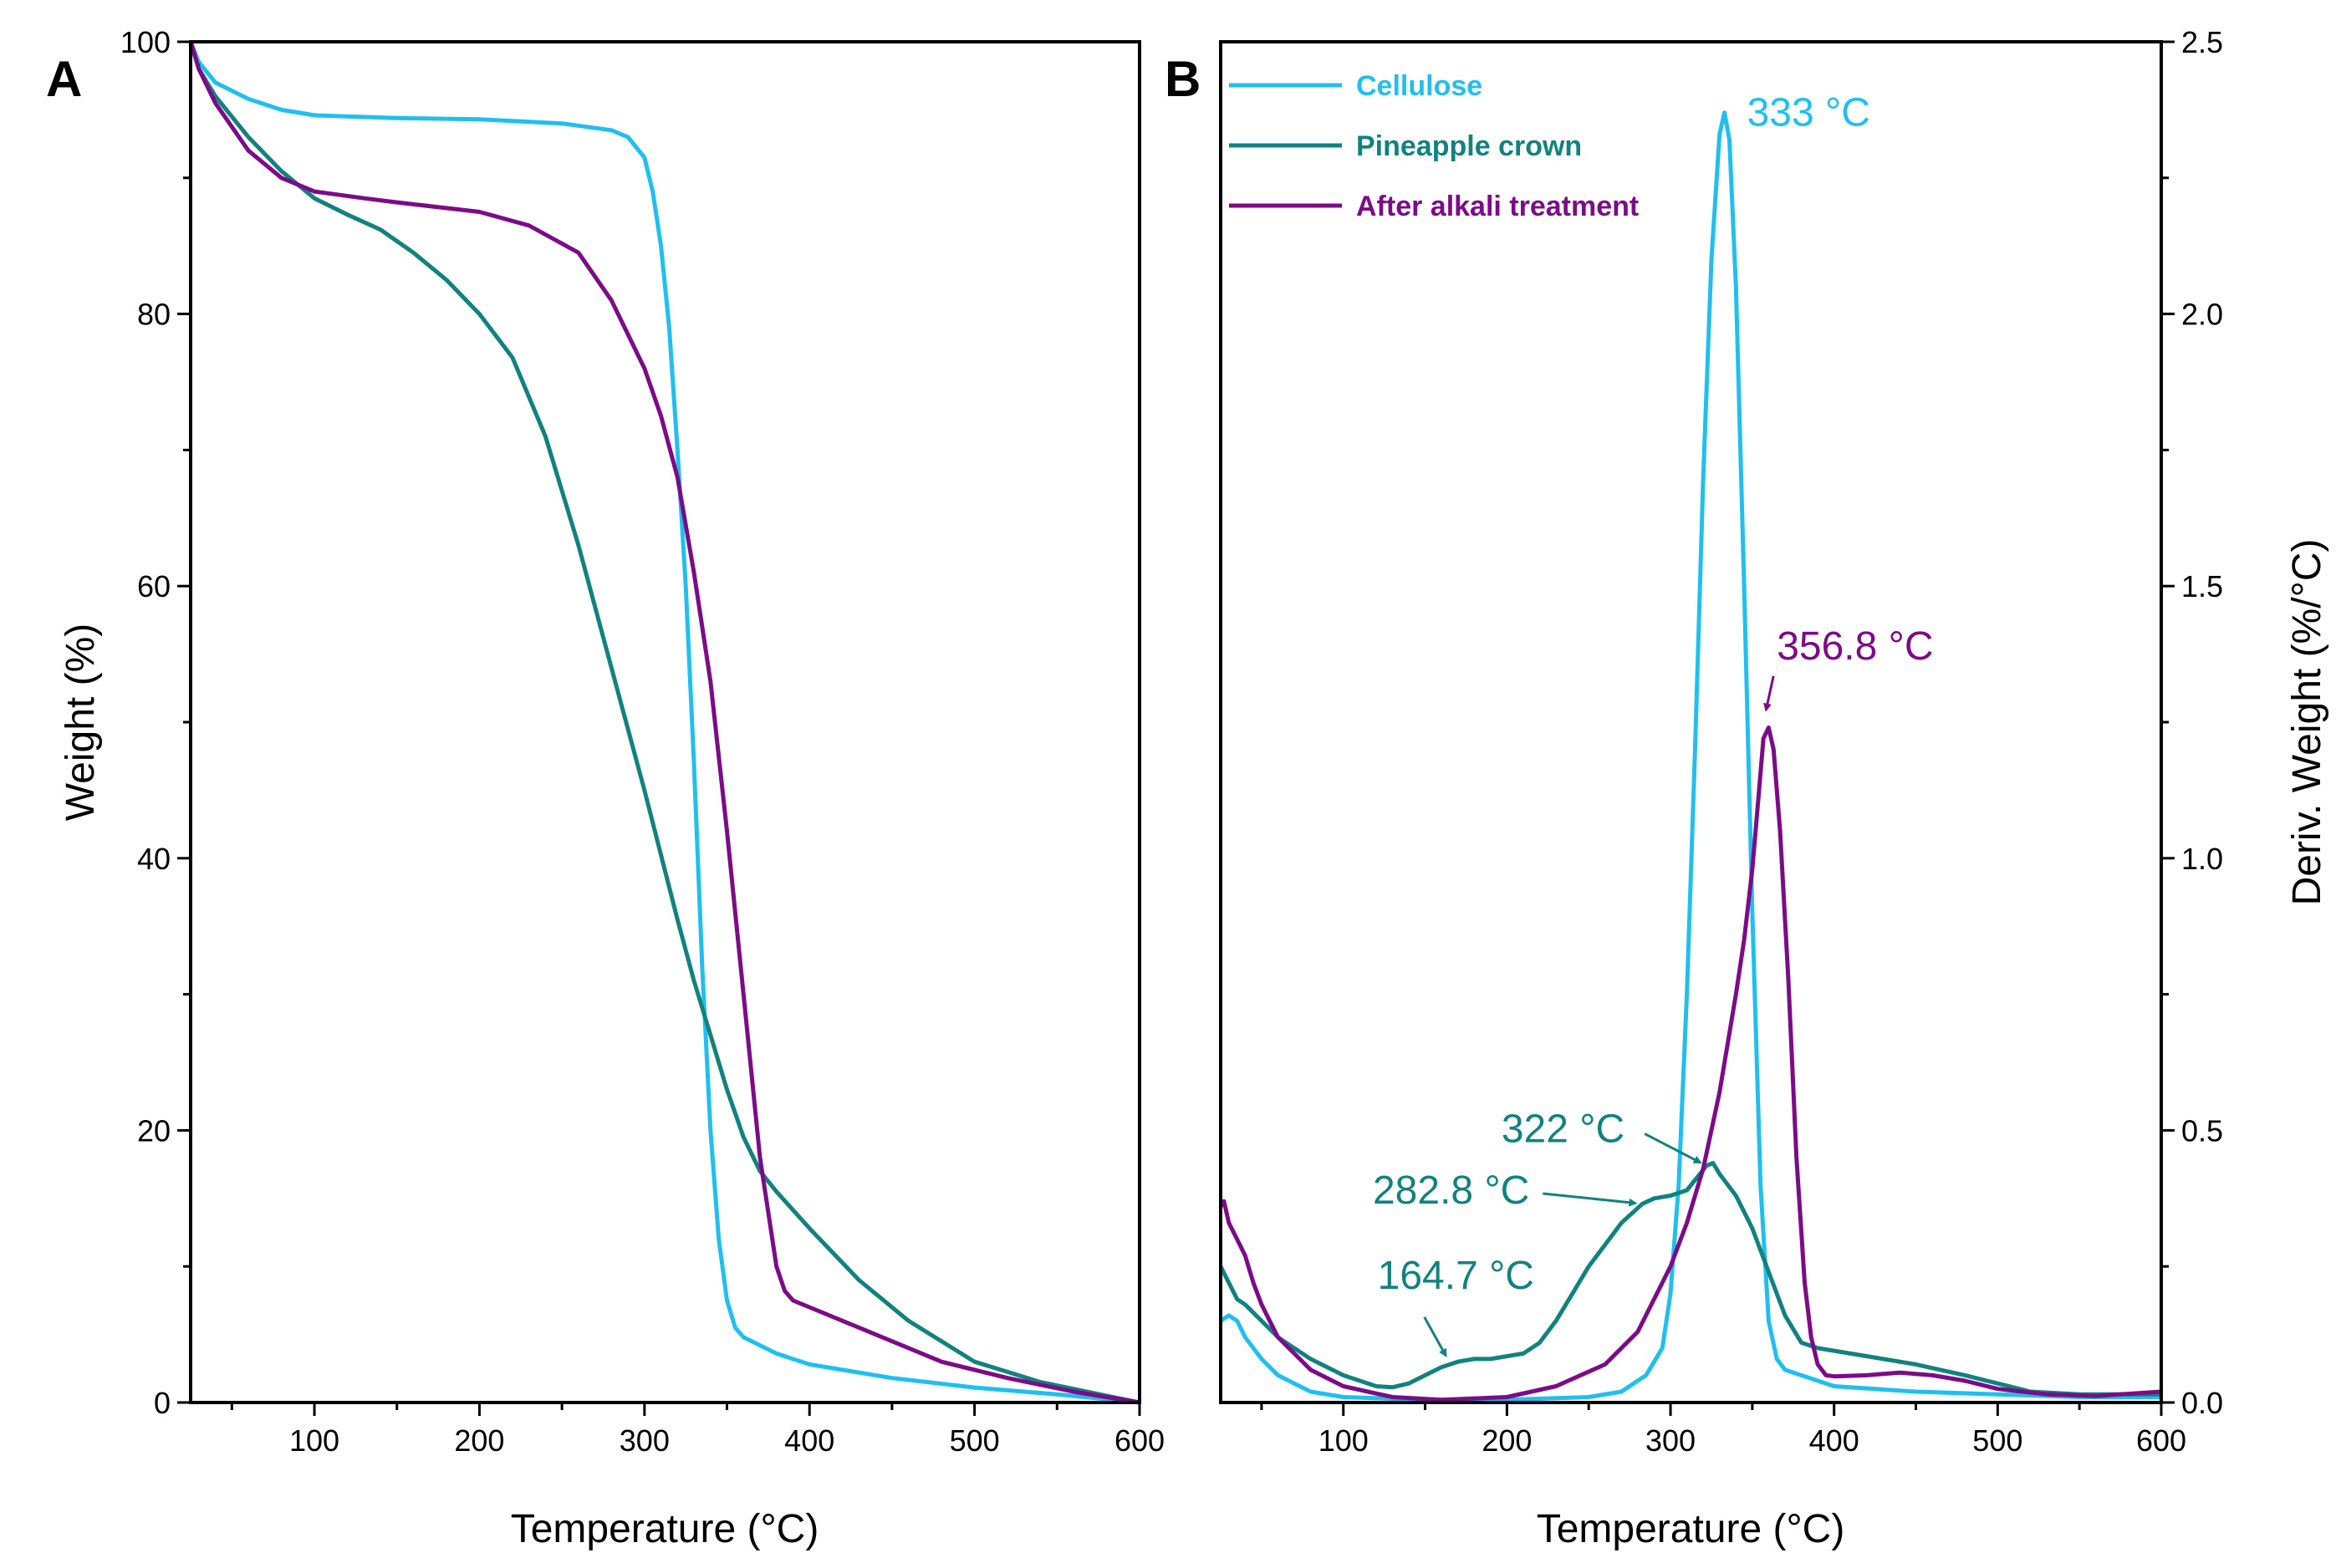 The image size is (2341, 1568). What do you see at coordinates (1673, 1148) in the screenshot?
I see `annotation-arrow-322-c` at bounding box center [1673, 1148].